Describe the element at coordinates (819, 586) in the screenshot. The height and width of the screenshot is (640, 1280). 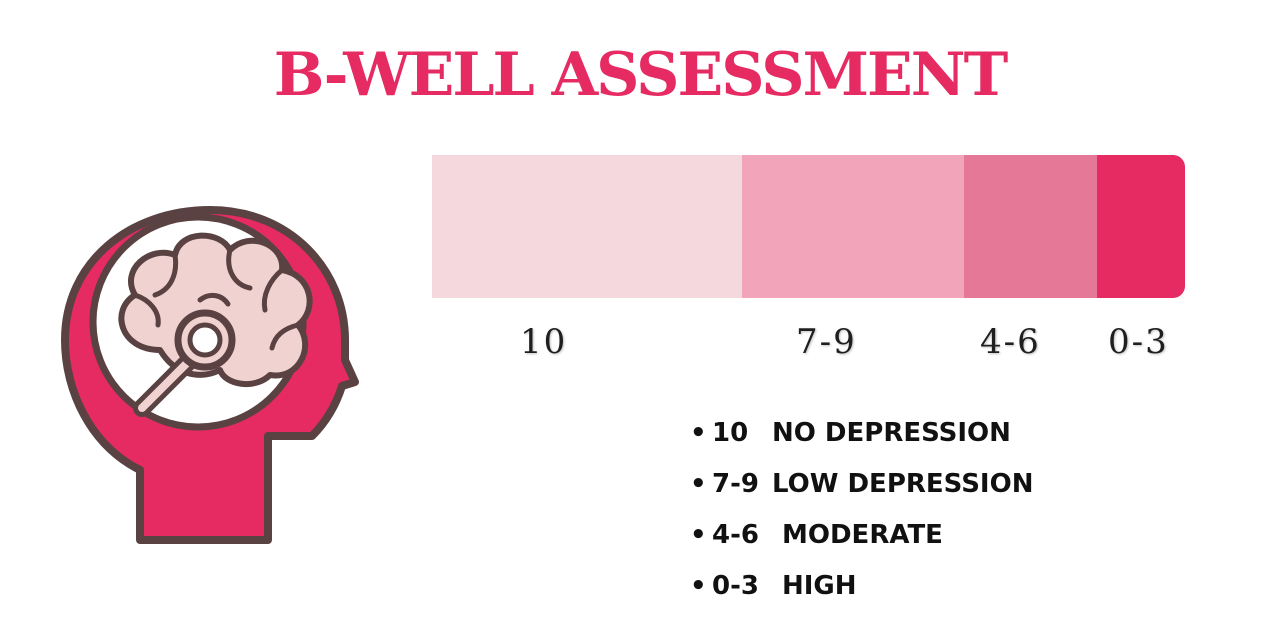
I see `legend-description: HIGH` at that location.